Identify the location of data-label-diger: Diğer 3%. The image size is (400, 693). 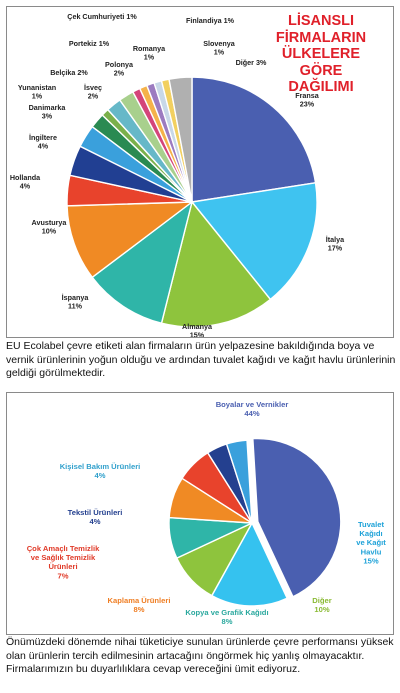
(251, 62).